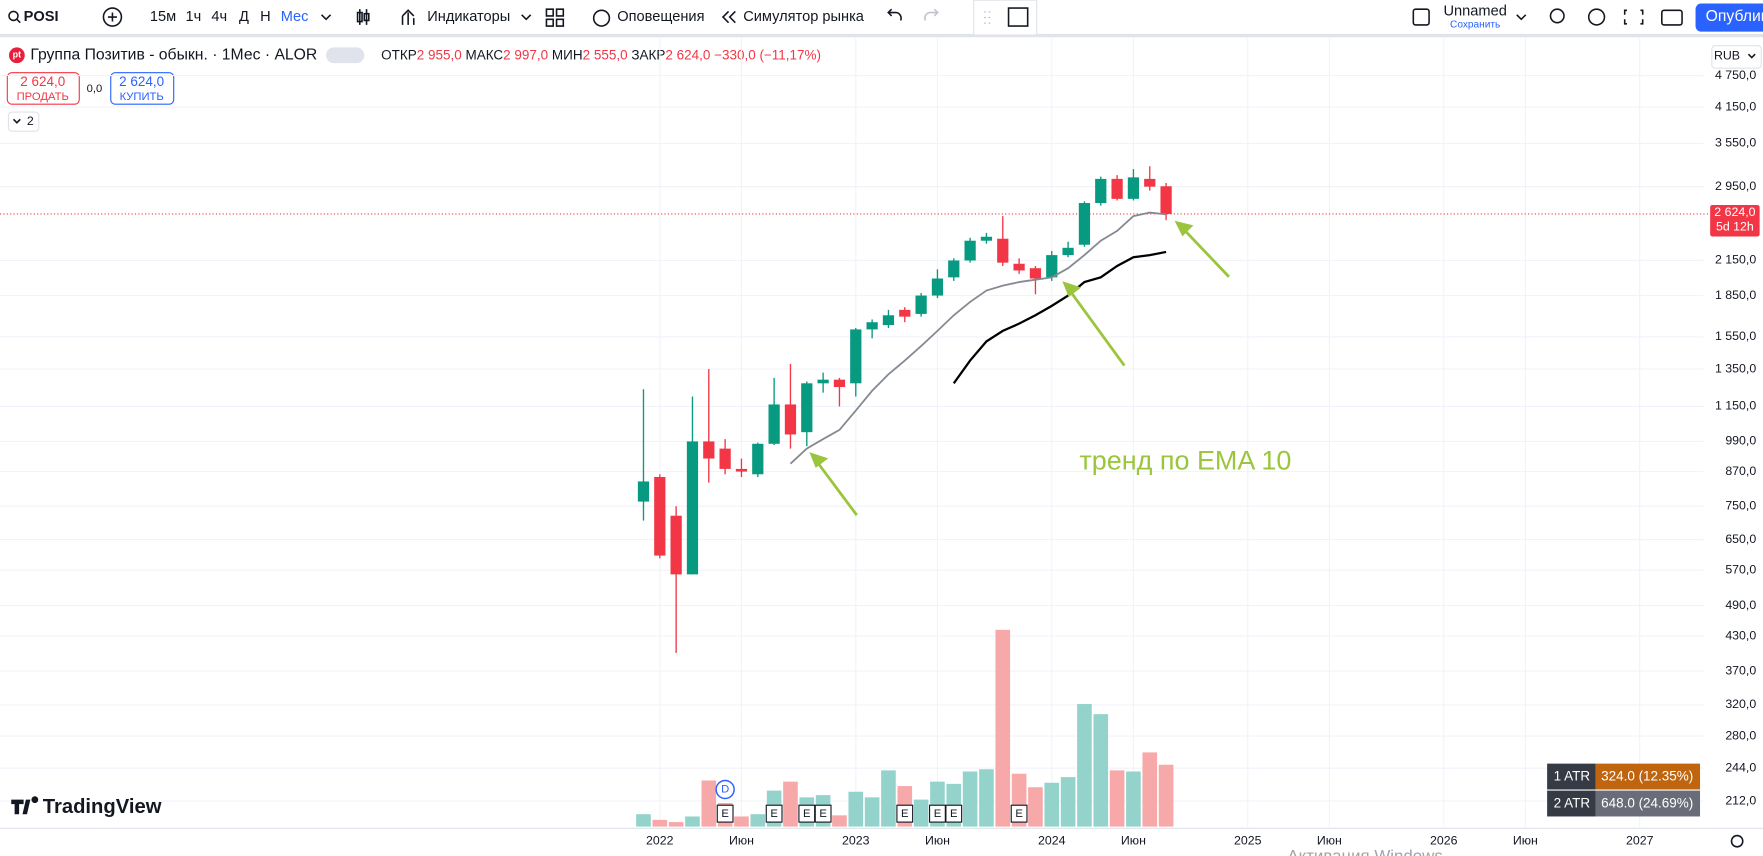  What do you see at coordinates (13, 16) in the screenshot?
I see `search-icon` at bounding box center [13, 16].